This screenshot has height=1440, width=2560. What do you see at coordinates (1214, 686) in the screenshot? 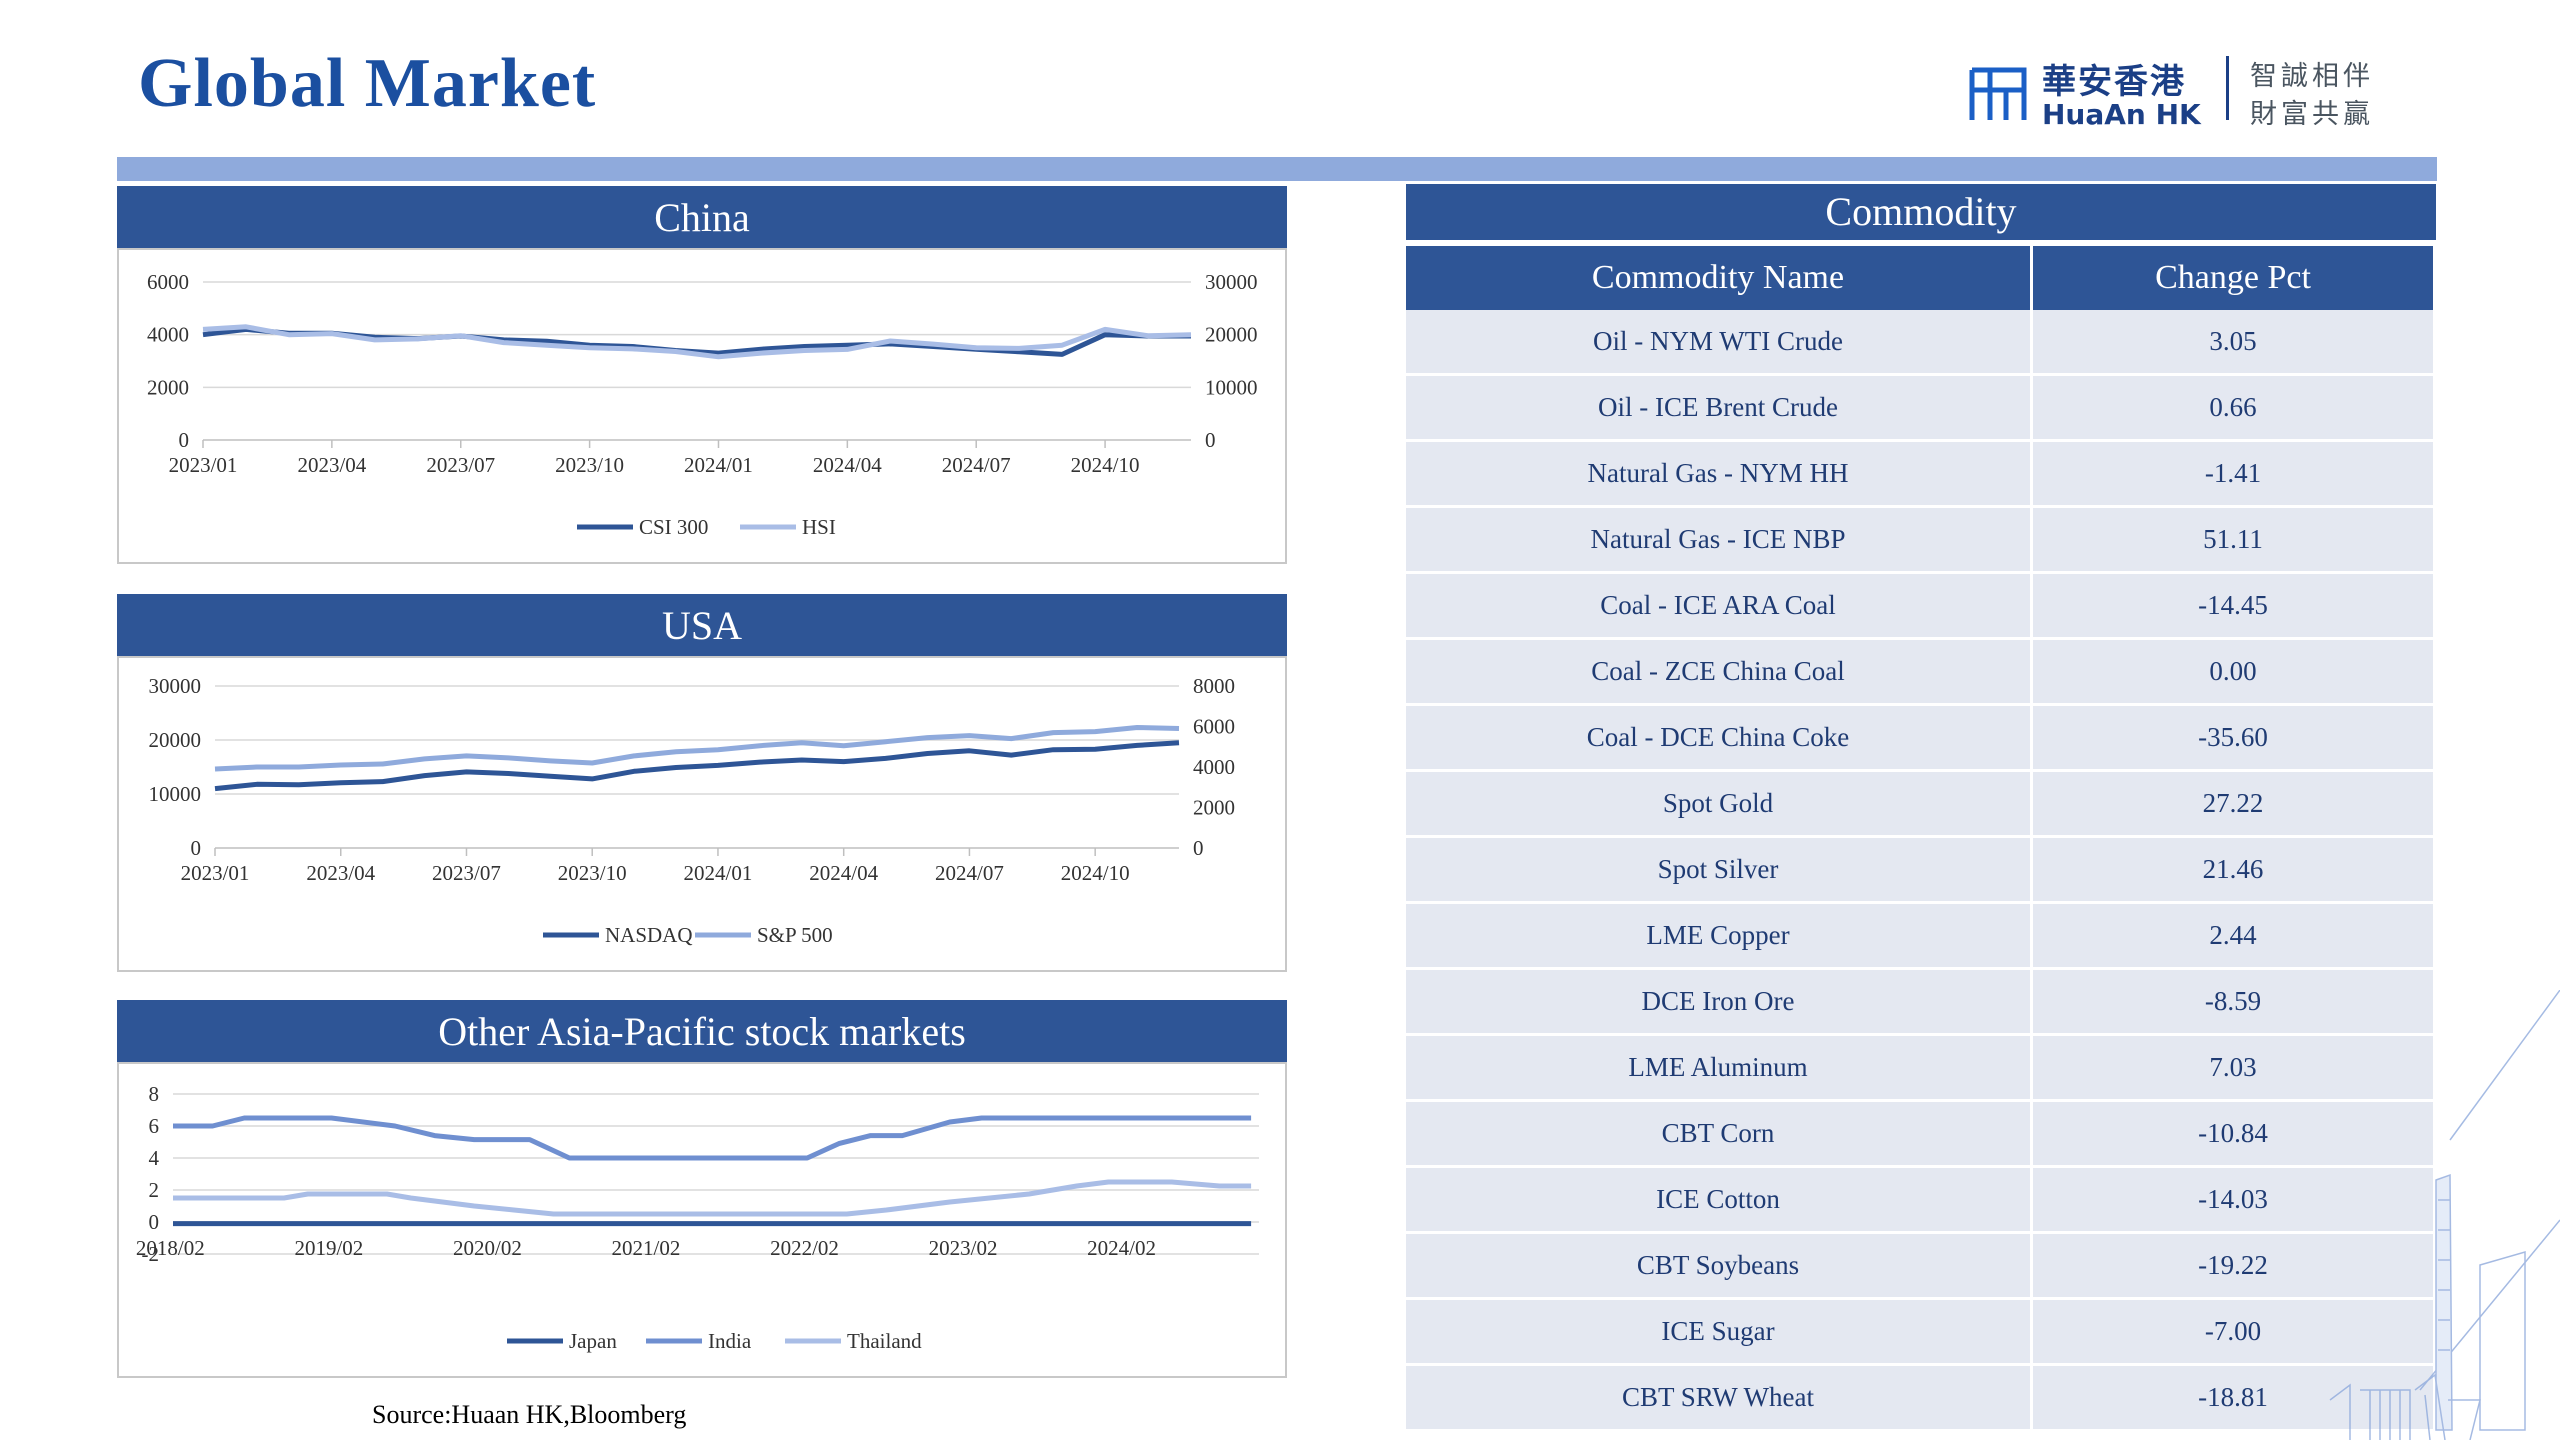
I see `y-right-tick-label: 8000` at bounding box center [1214, 686].